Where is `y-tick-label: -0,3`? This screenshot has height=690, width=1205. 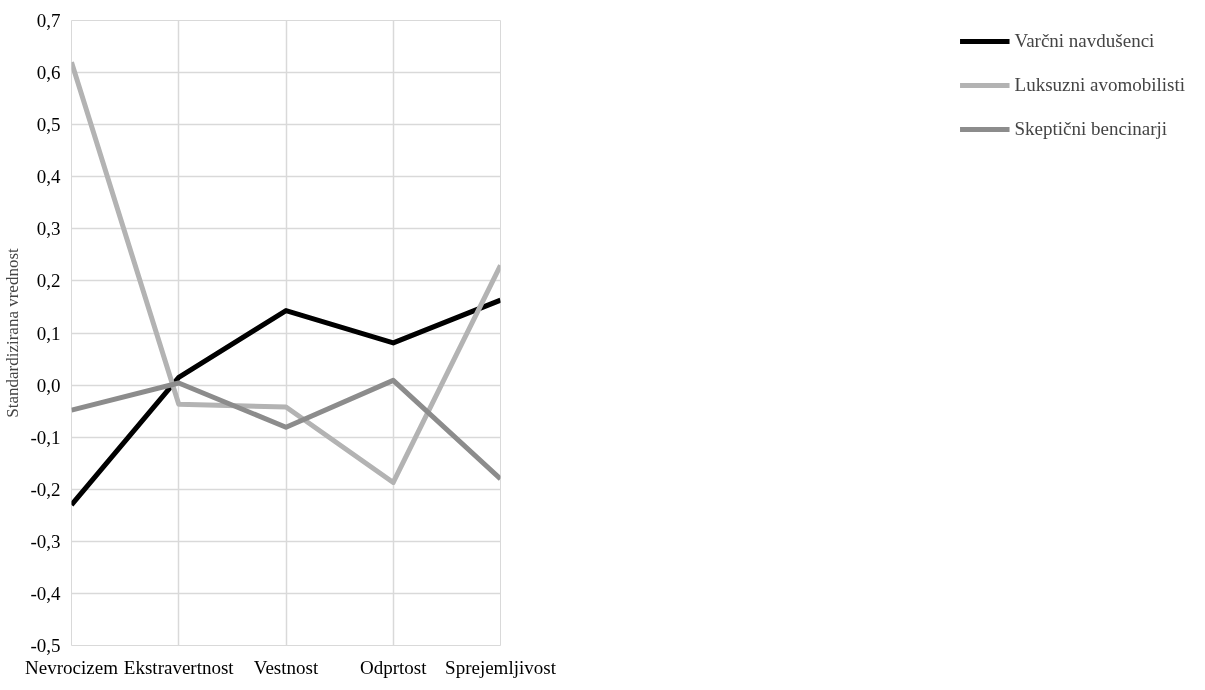 y-tick-label: -0,3 is located at coordinates (45, 541).